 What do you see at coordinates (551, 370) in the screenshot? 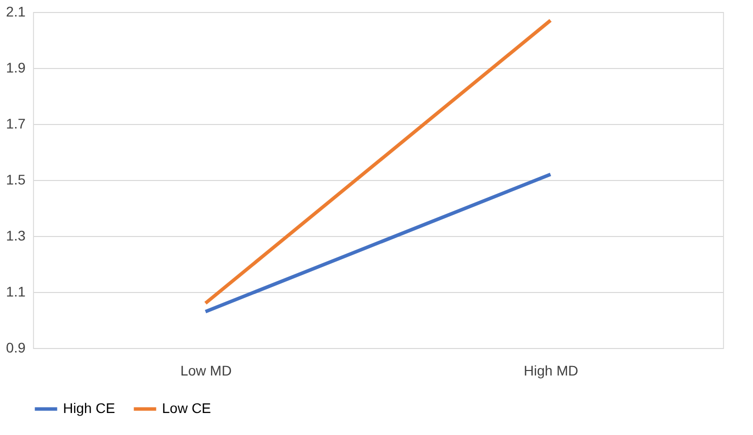
I see `x-tick-label: High MD` at bounding box center [551, 370].